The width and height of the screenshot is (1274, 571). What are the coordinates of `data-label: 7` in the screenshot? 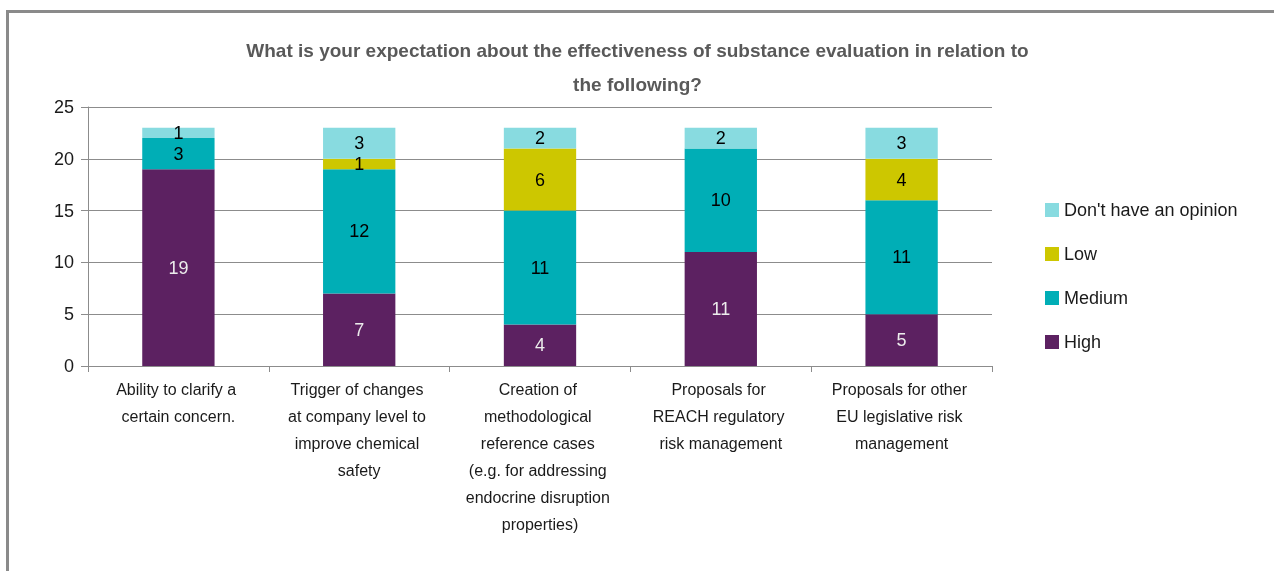 It's located at (359, 329).